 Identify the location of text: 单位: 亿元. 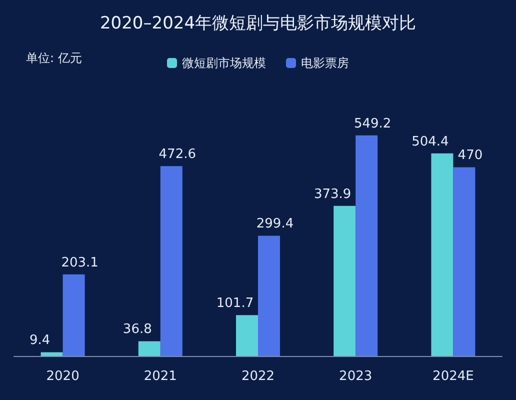
(54, 58).